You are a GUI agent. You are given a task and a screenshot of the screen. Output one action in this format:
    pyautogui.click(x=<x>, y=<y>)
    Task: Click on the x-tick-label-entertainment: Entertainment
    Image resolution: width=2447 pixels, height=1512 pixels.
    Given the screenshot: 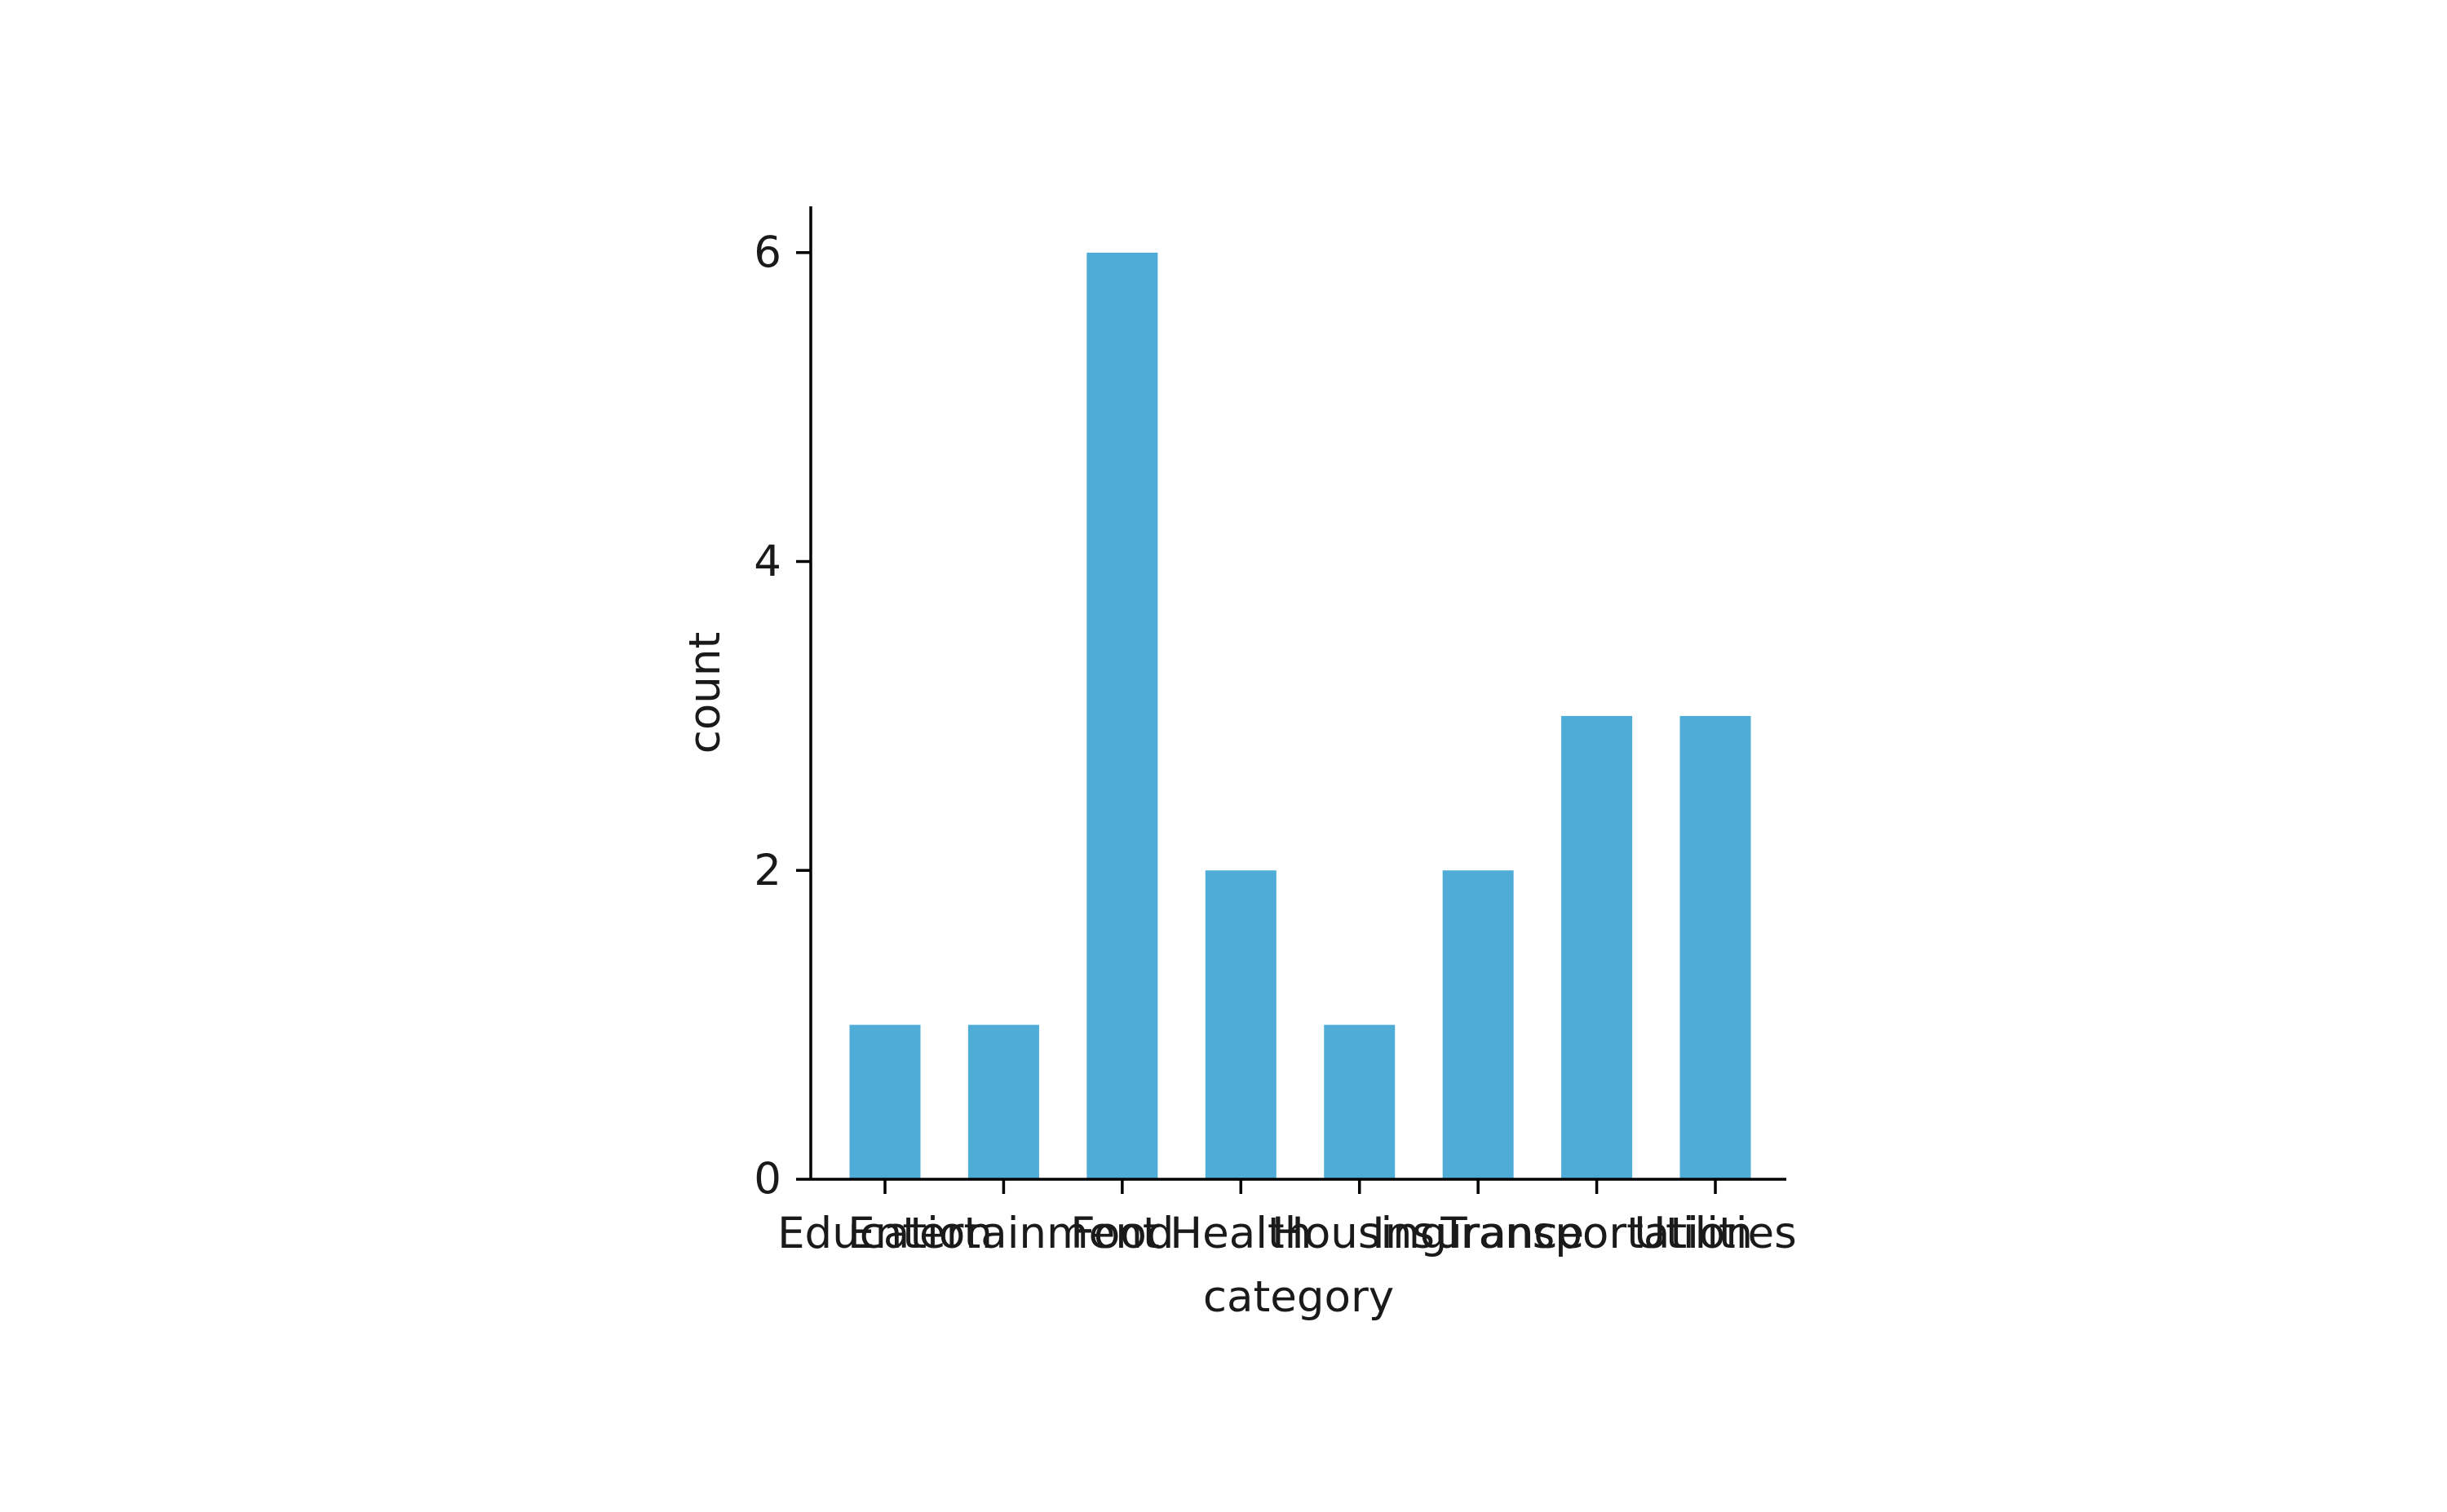 What is the action you would take?
    pyautogui.click(x=1003, y=1233)
    